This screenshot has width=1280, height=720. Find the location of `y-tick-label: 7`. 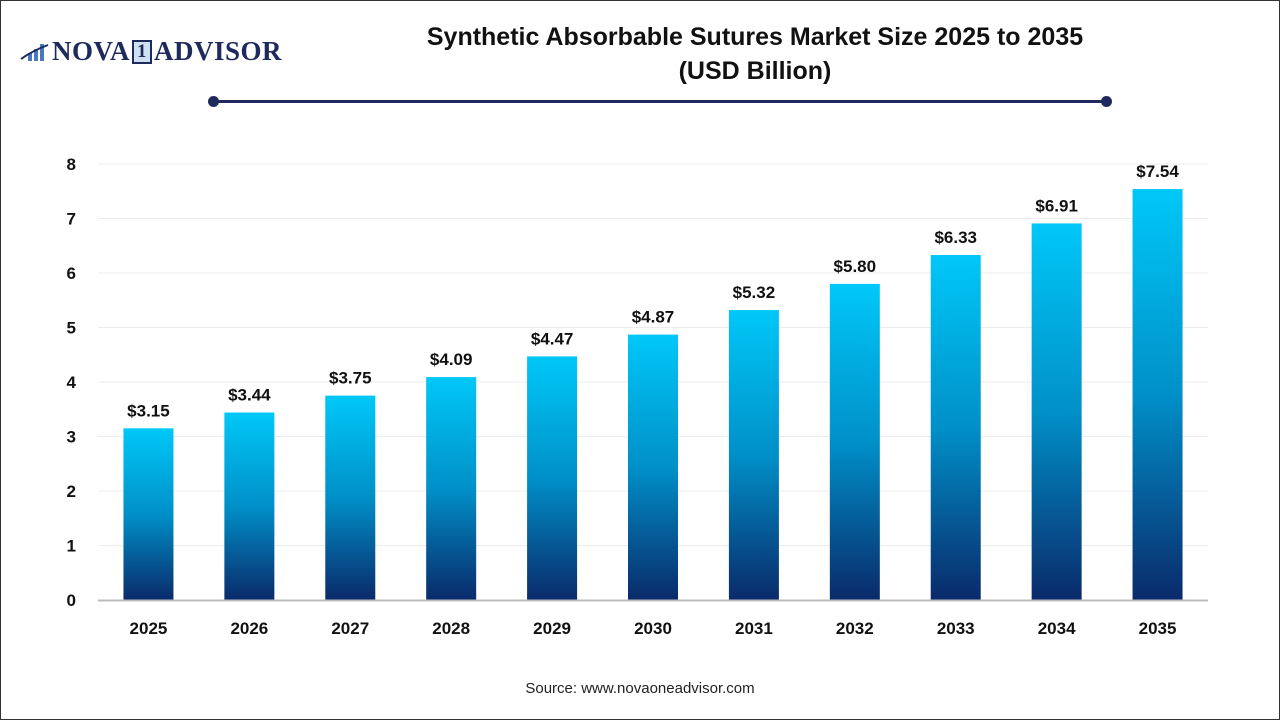

y-tick-label: 7 is located at coordinates (71, 219).